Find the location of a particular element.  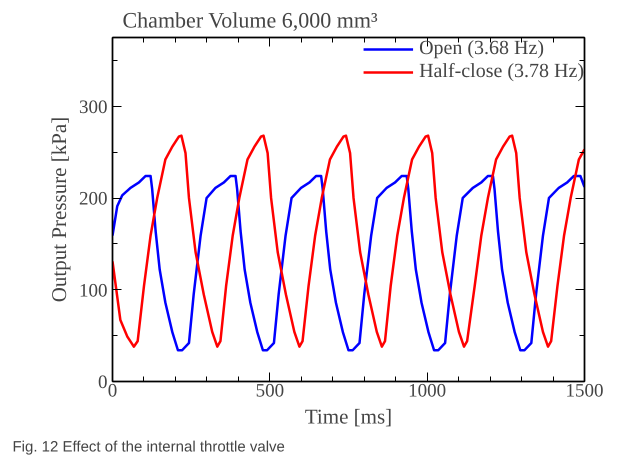

x-axis-title: Time [ms] is located at coordinates (348, 416).